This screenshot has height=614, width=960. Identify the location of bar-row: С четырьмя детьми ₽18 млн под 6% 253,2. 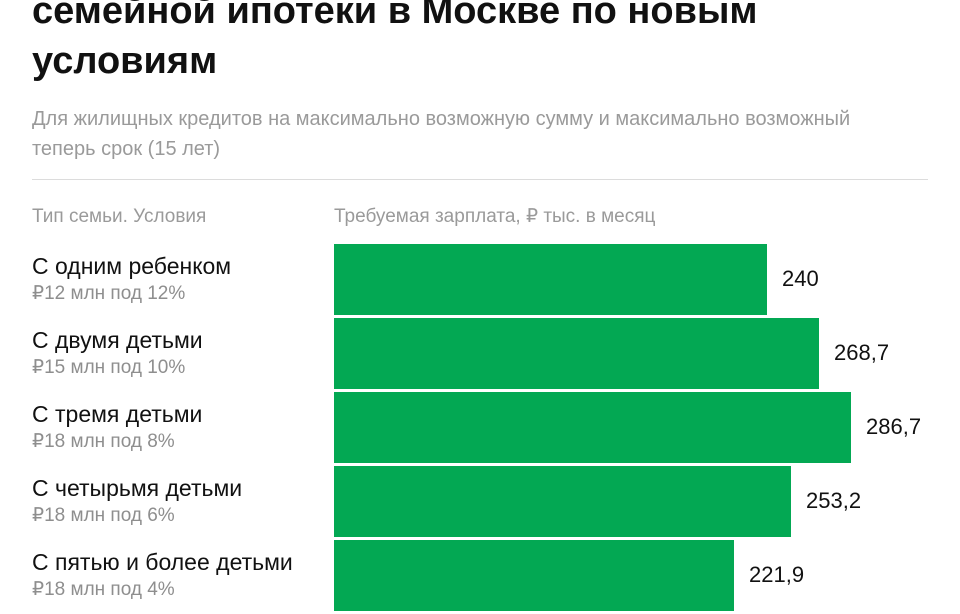
(480, 503).